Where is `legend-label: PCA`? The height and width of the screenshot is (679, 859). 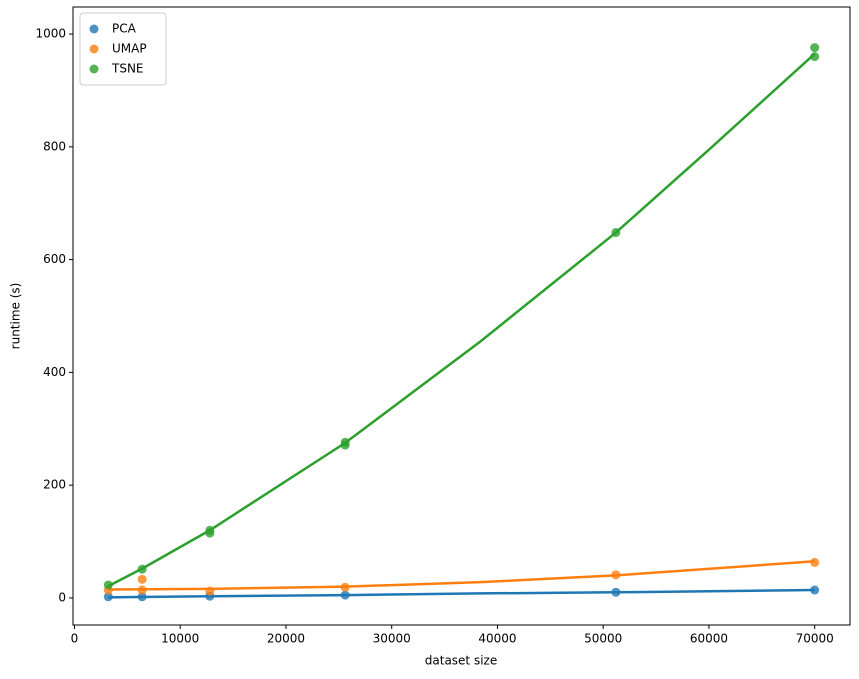
legend-label: PCA is located at coordinates (124, 29).